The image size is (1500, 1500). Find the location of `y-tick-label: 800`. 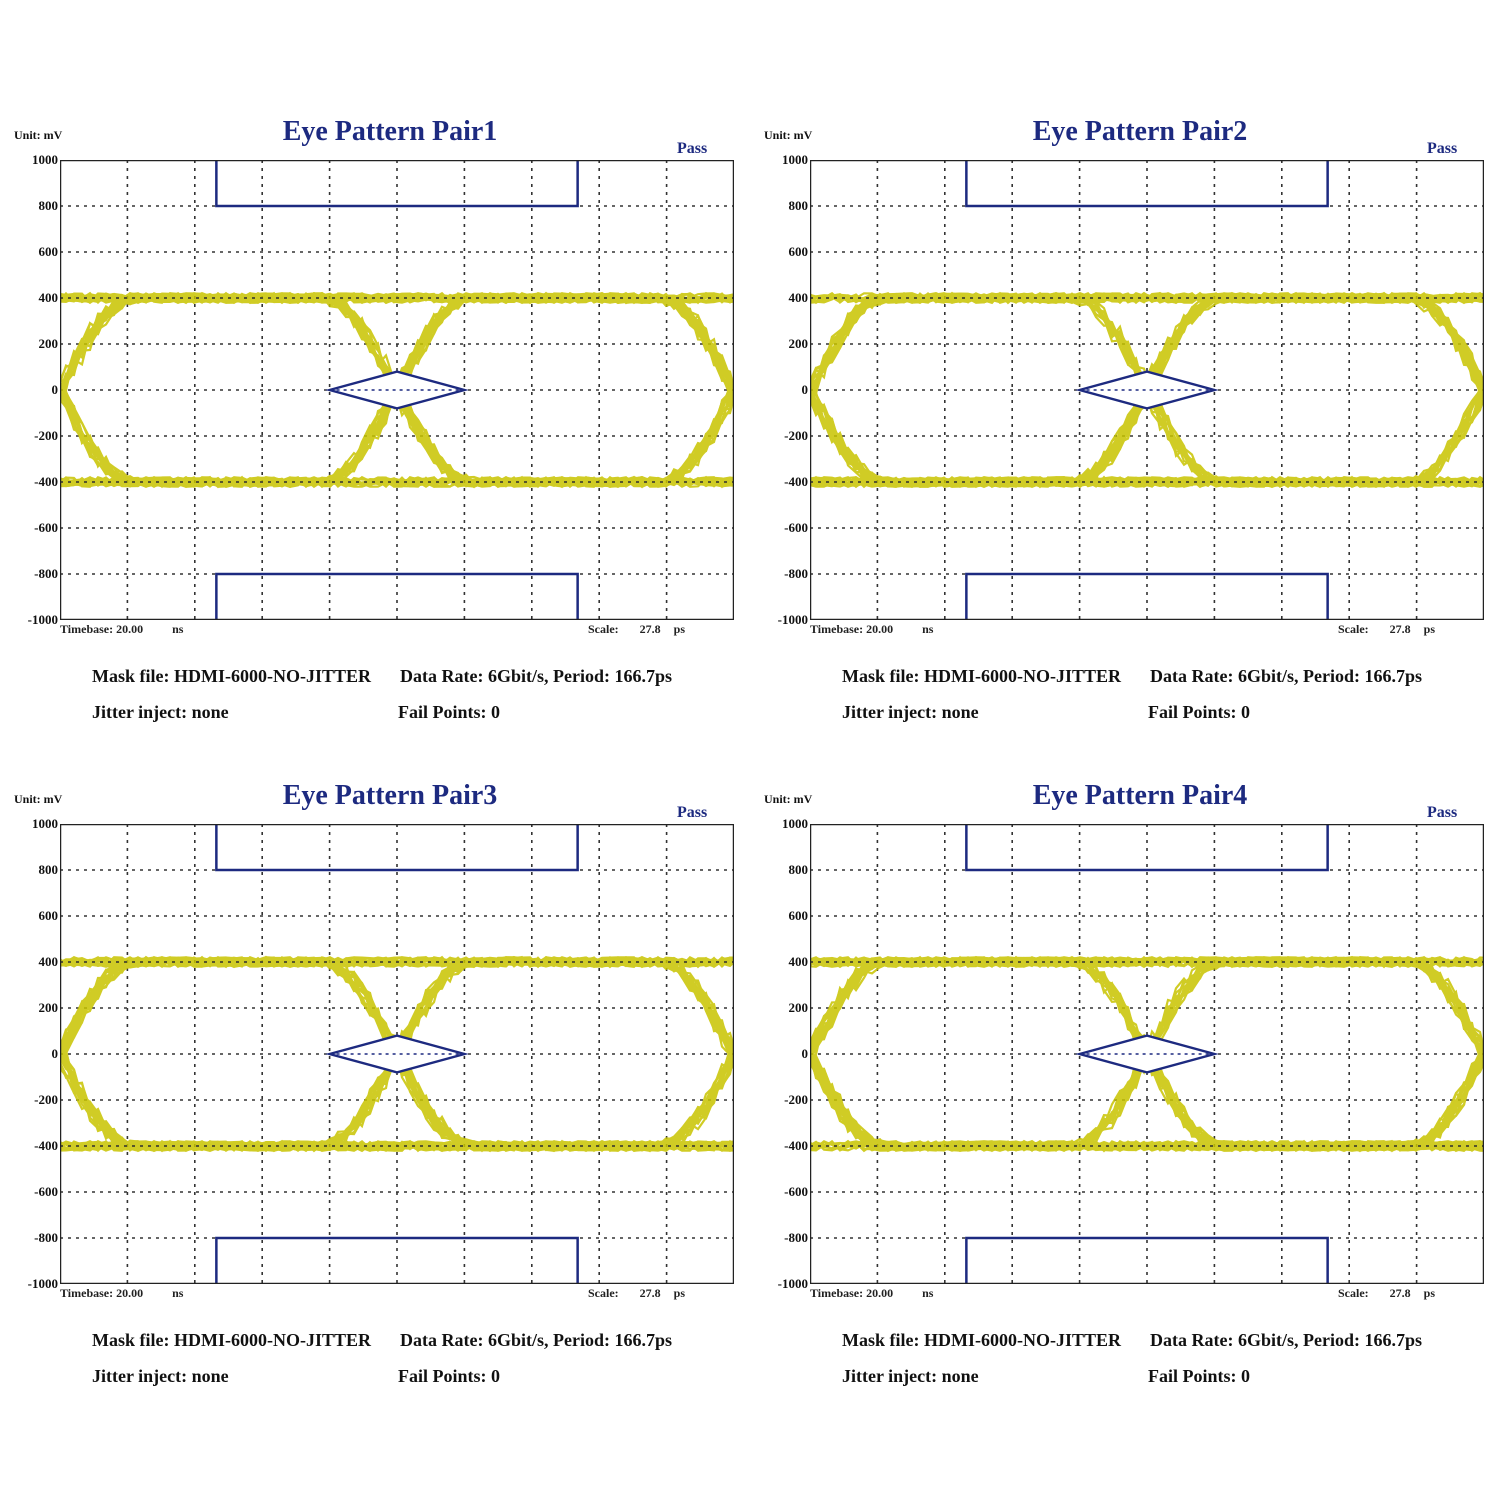

y-tick-label: 800 is located at coordinates (48, 869).